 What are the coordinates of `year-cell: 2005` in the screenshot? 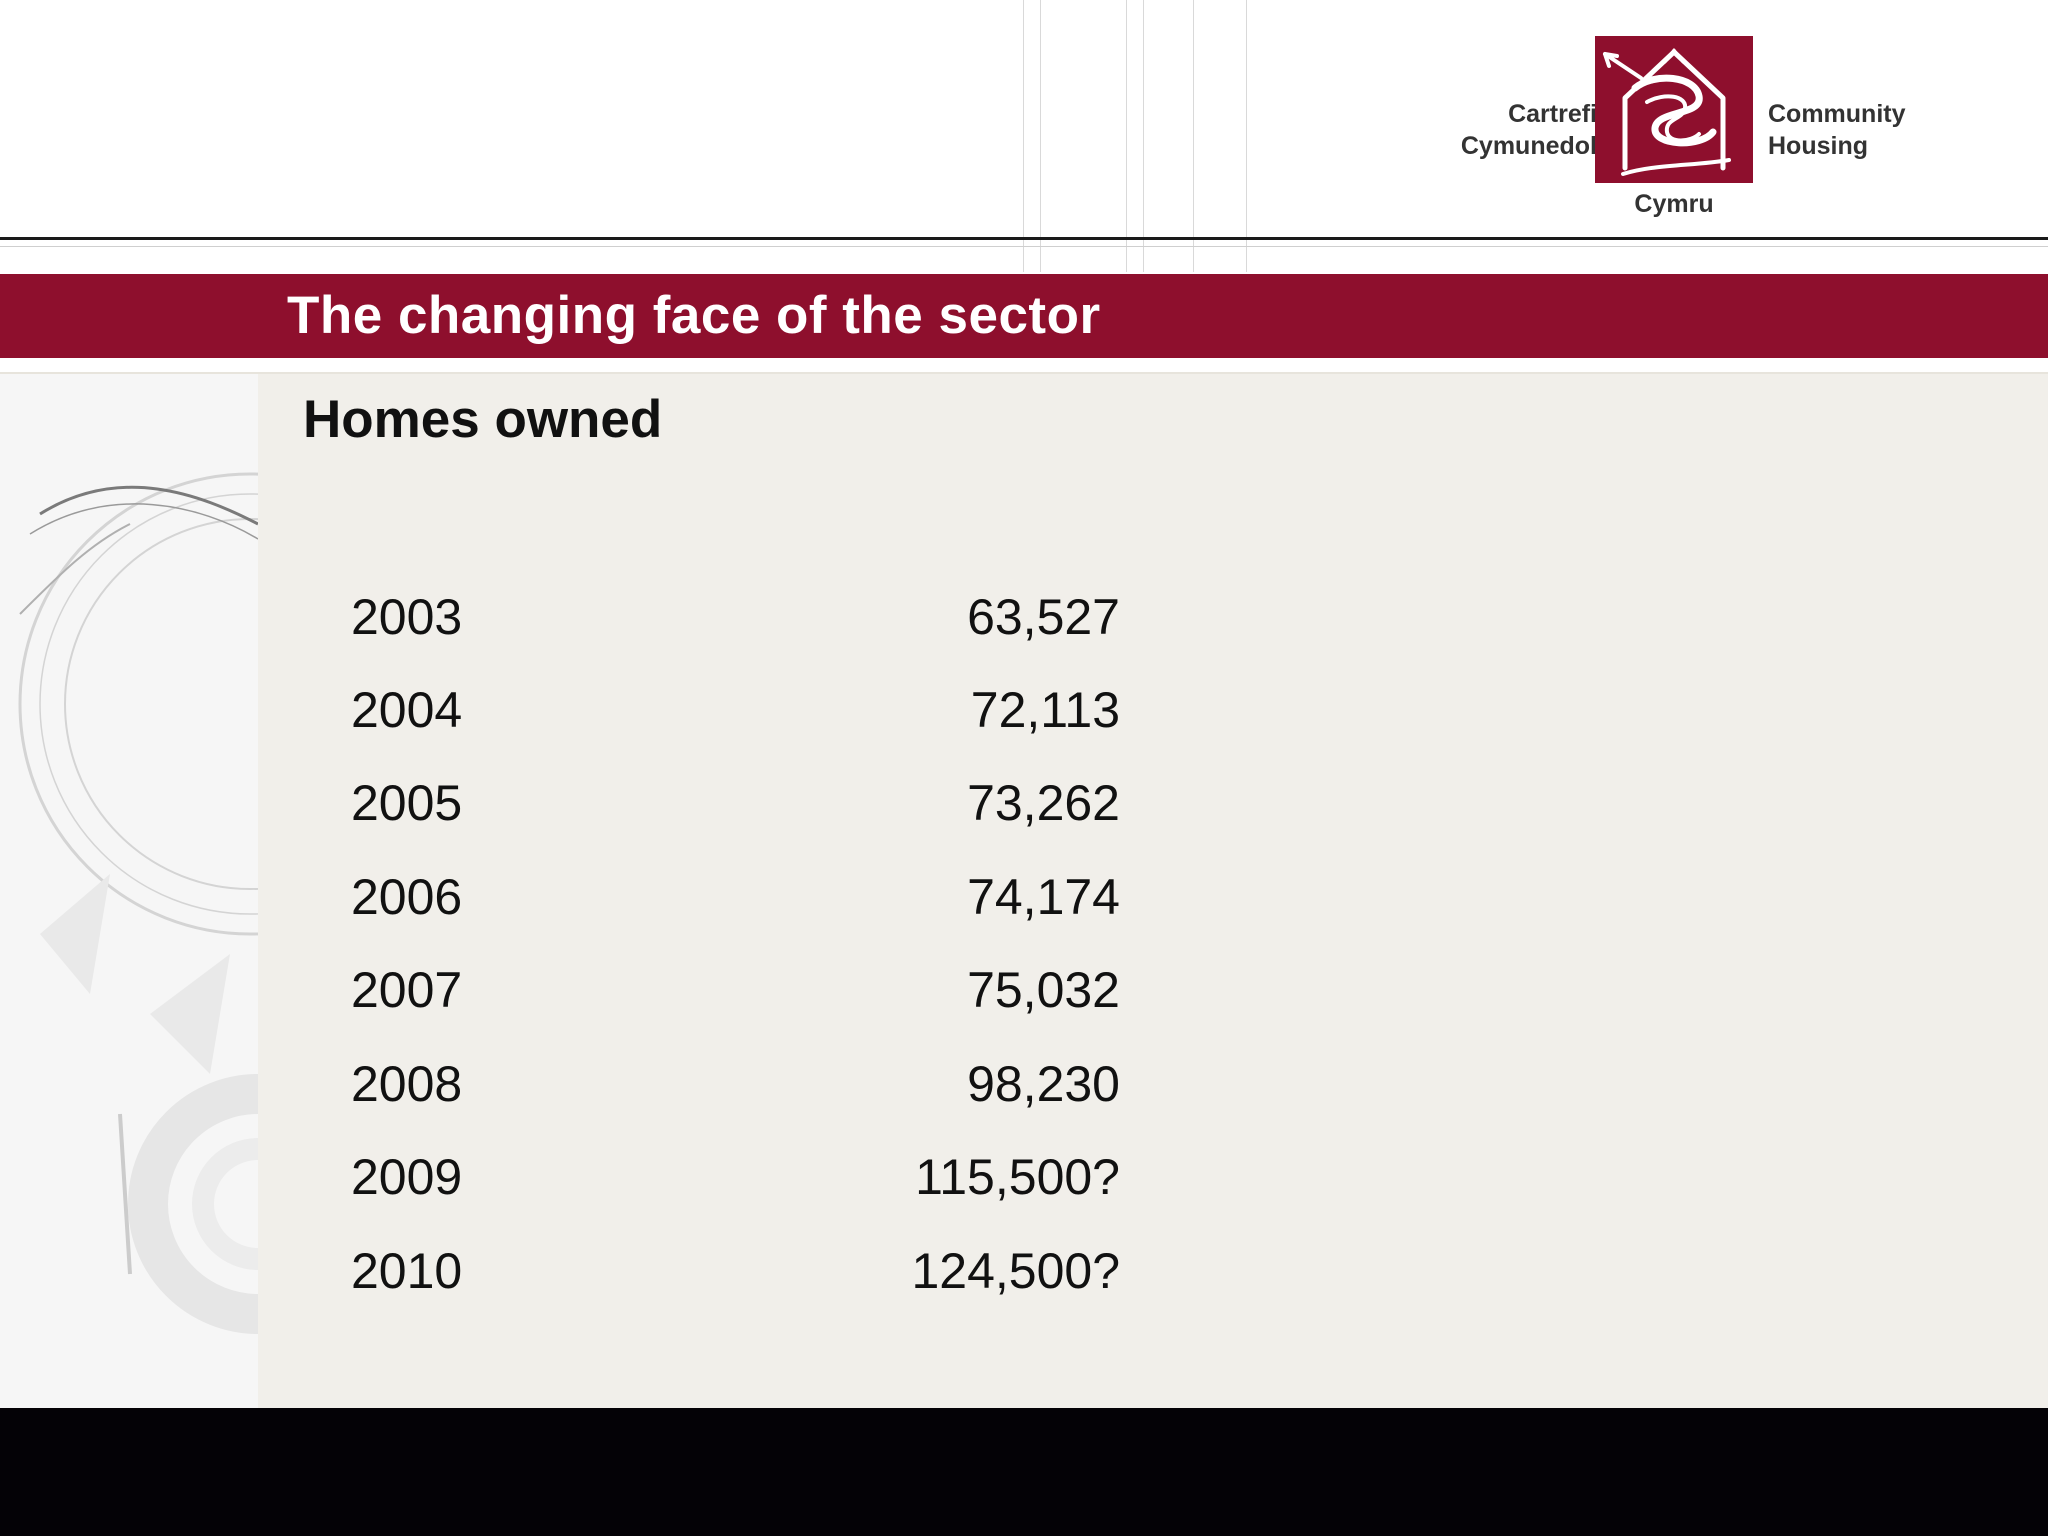 It's located at (407, 803).